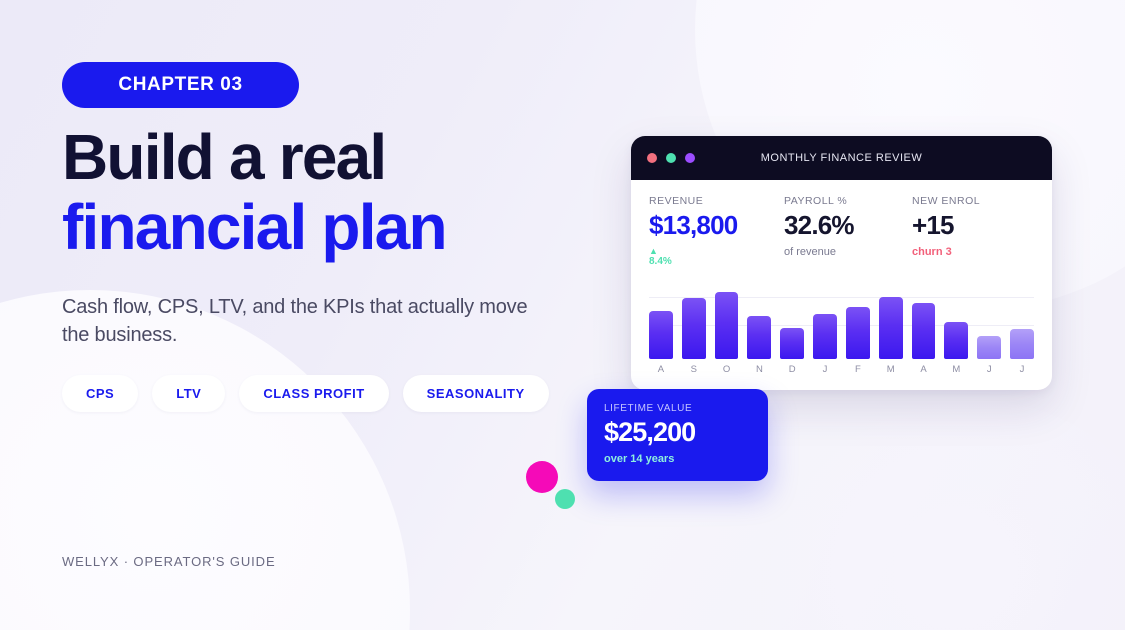 This screenshot has width=1125, height=630. I want to click on lifetime-value-card: LIFETIME VALUE $25,200 over 14 years, so click(677, 435).